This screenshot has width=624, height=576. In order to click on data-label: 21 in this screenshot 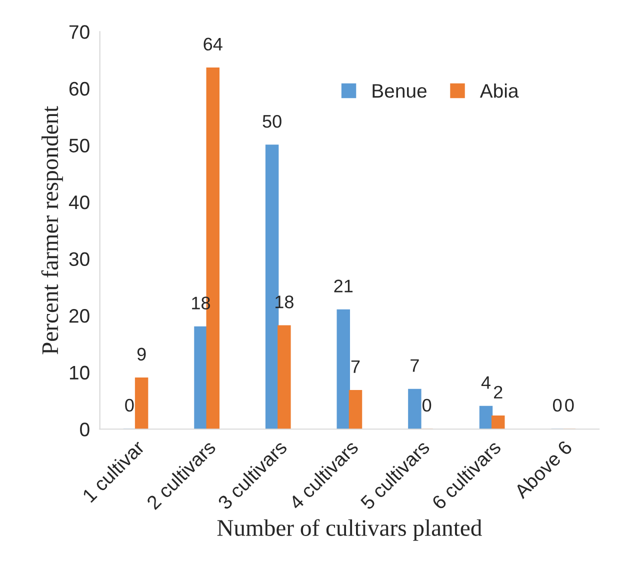, I will do `click(343, 286)`.